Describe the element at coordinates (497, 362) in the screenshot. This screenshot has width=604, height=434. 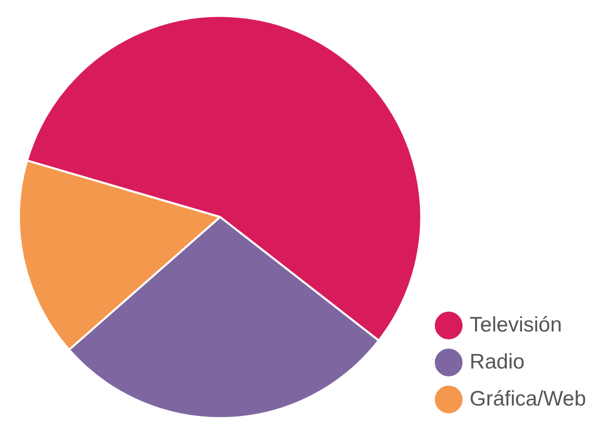
I see `legend-label: Radio` at that location.